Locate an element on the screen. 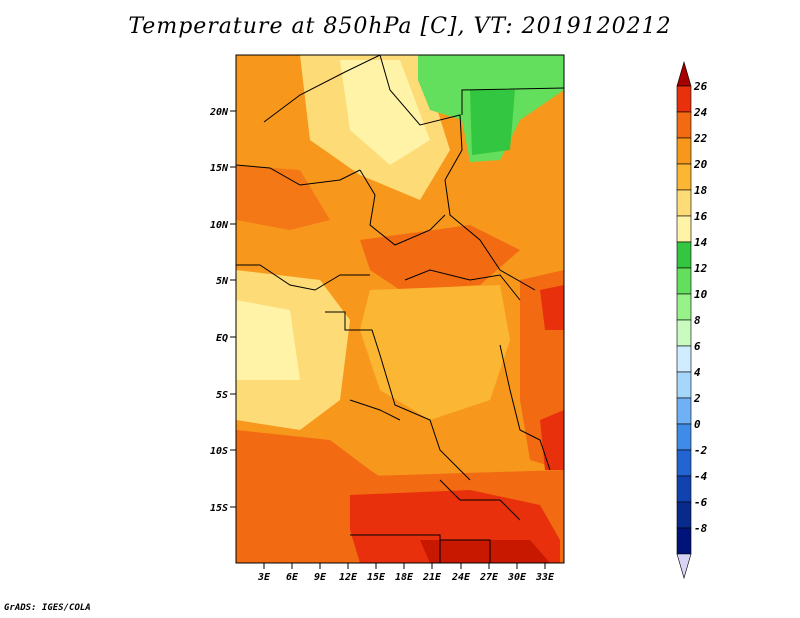 Image resolution: width=800 pixels, height=618 pixels. colorbar-label: 4 is located at coordinates (697, 372).